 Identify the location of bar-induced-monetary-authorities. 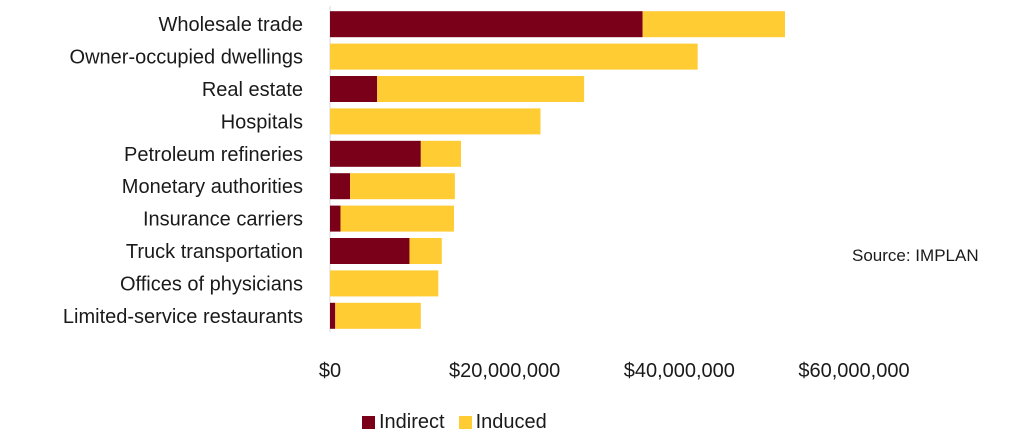
(402, 186).